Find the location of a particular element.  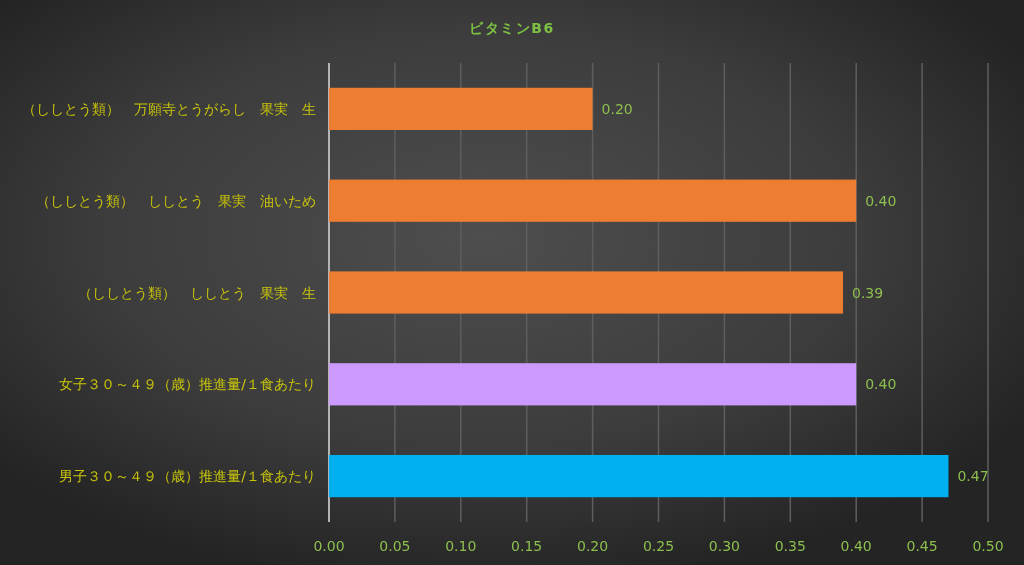

x-tick-label: 0.20 is located at coordinates (593, 546).